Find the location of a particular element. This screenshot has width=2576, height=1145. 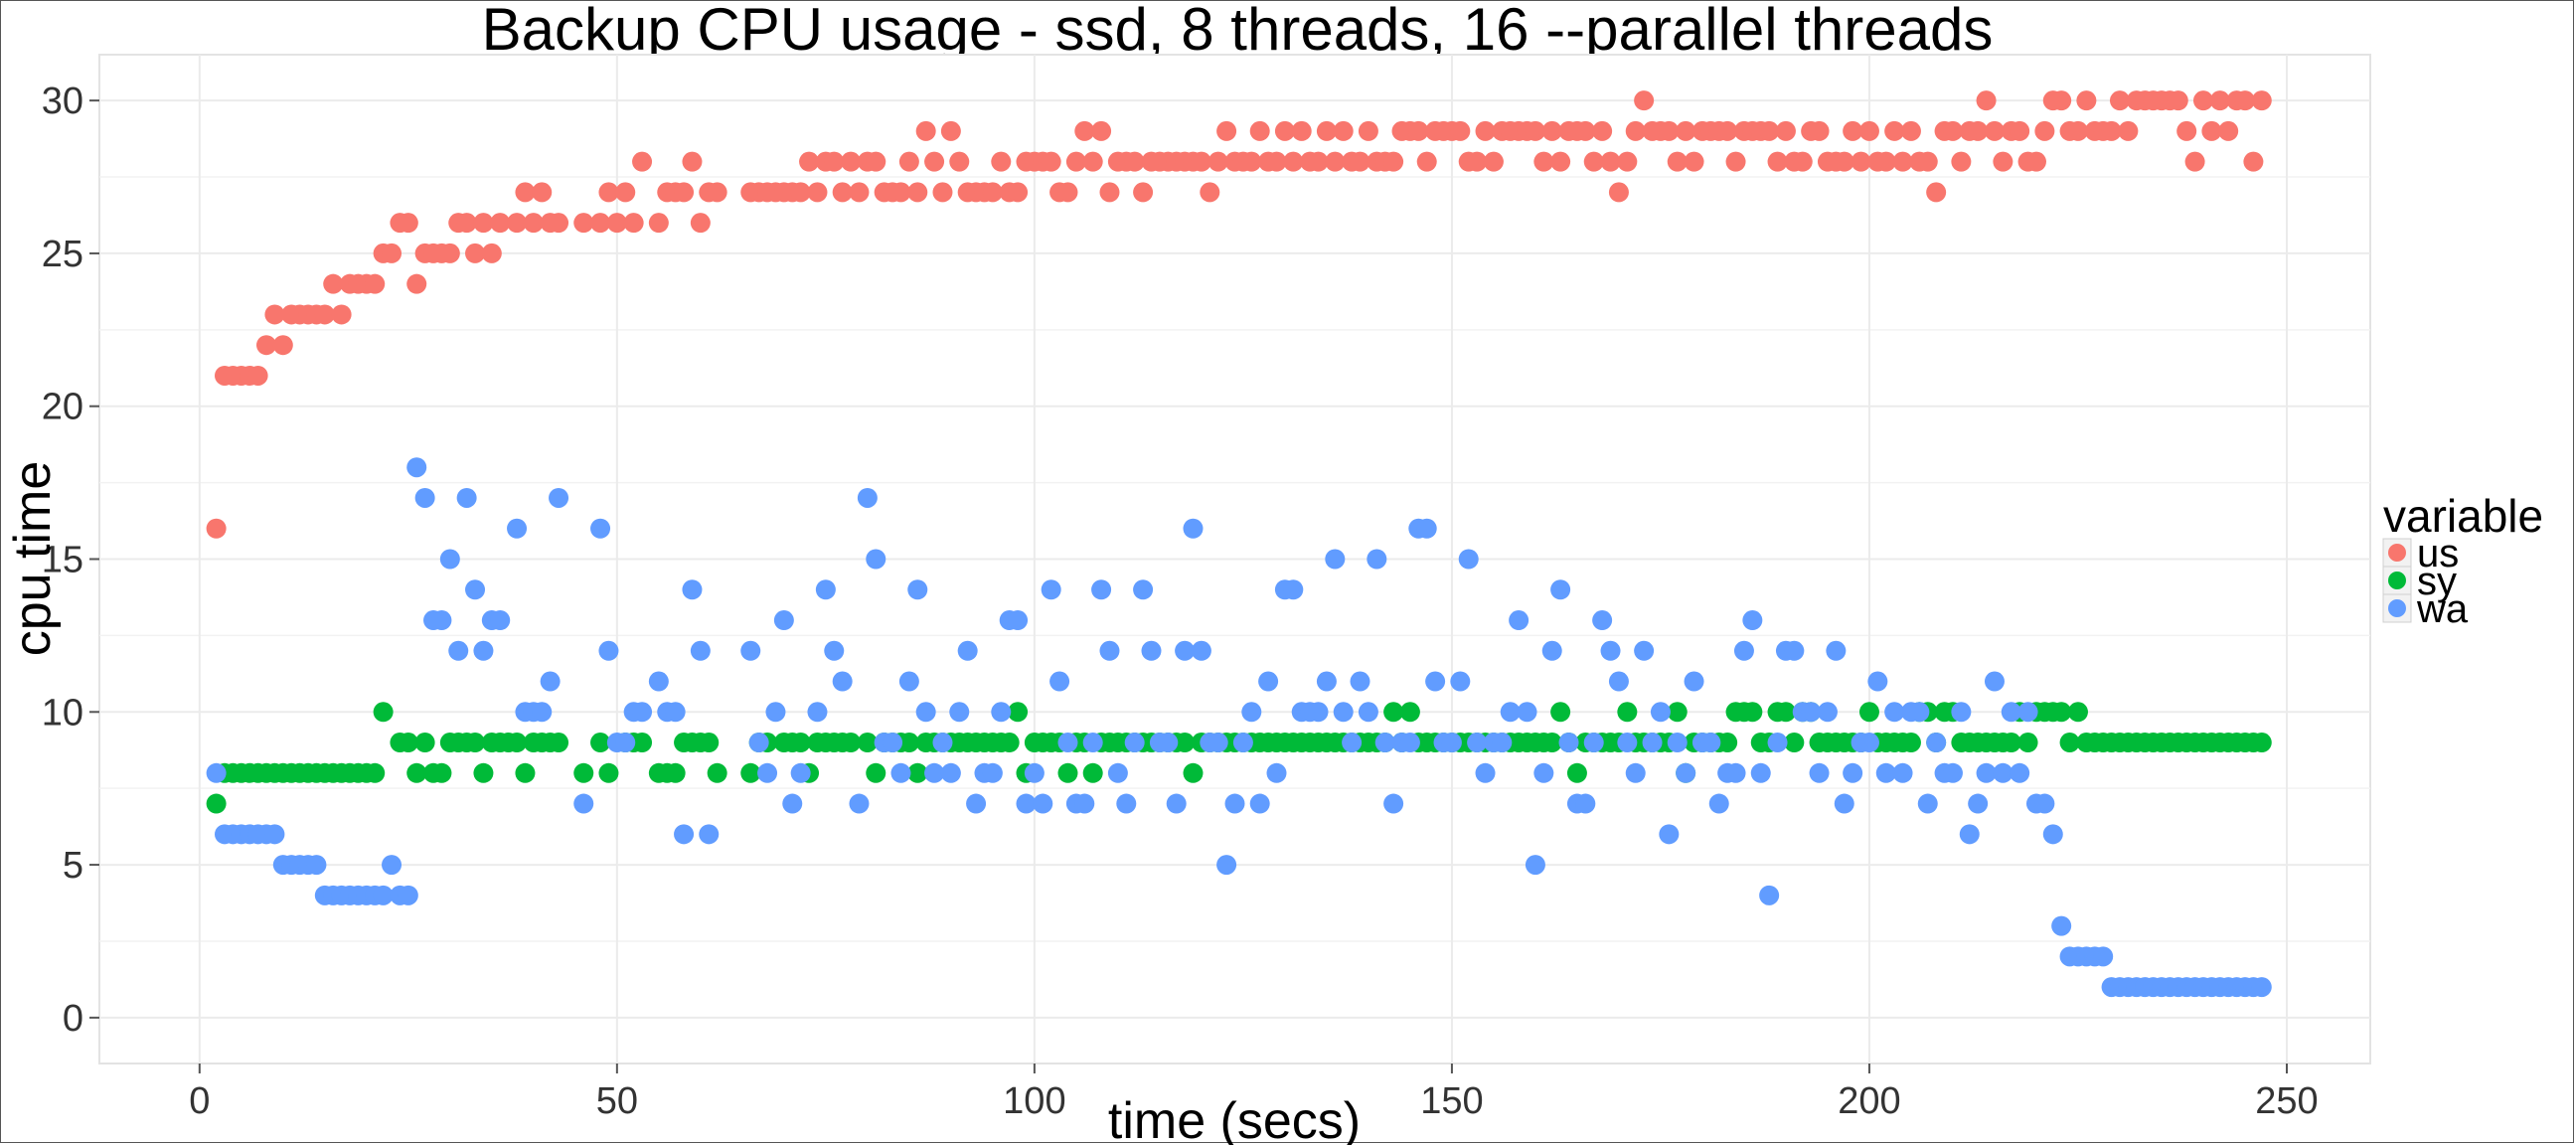

y-tick-label: 15 is located at coordinates (62, 561).